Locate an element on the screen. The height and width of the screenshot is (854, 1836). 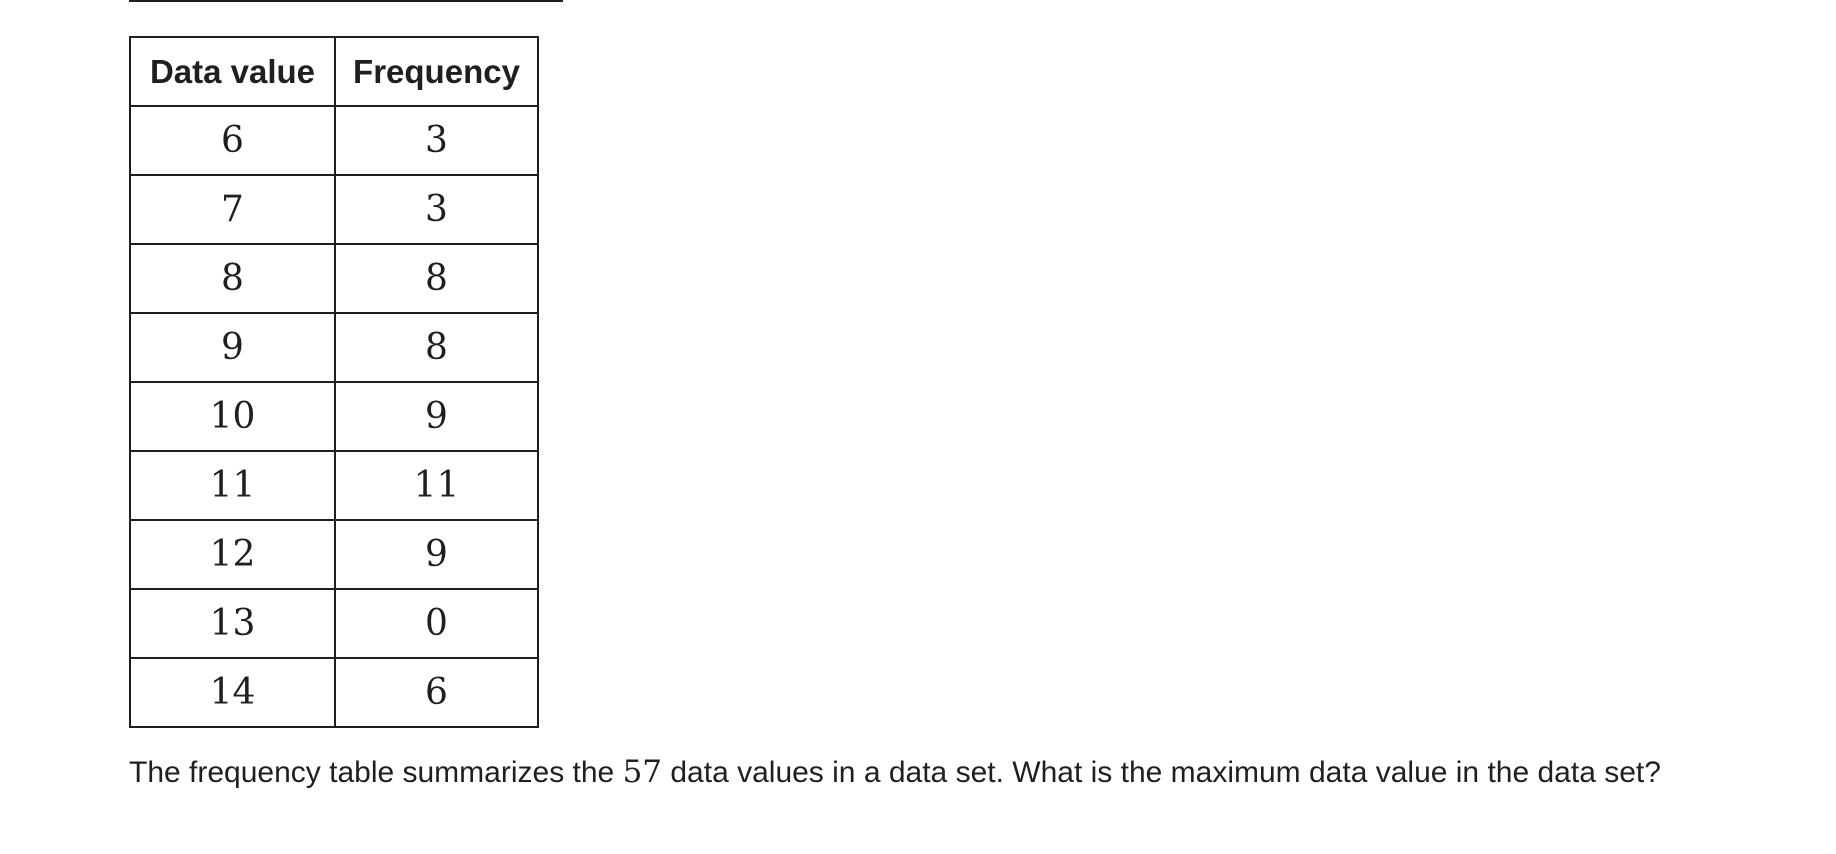
table-row: 13 0 is located at coordinates (334, 623).